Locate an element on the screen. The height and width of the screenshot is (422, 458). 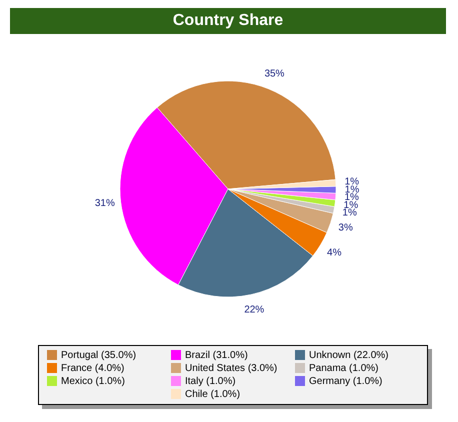
chart-title: Country Share is located at coordinates (228, 21).